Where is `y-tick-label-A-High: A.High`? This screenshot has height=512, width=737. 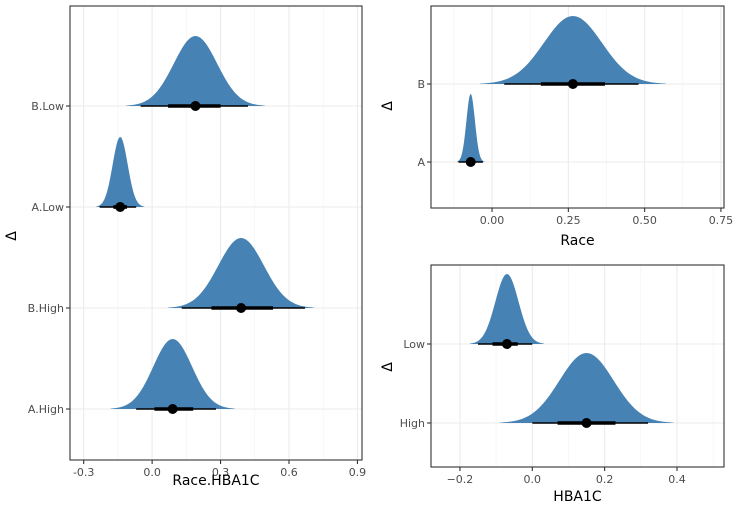
y-tick-label-A-High: A.High is located at coordinates (46, 409).